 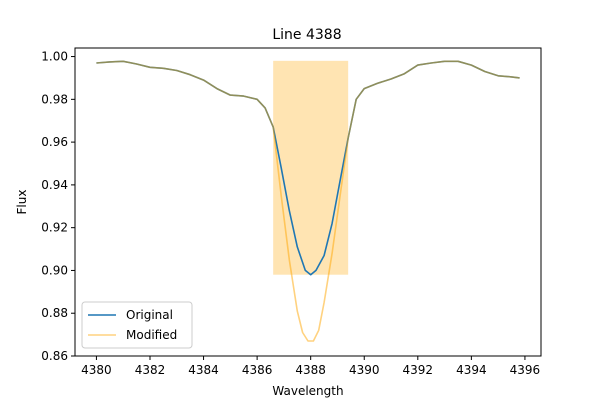 I want to click on x-axis-ticks: 4380 4382 4384 4386 4388 4390 4392 4394 4396, so click(x=310, y=366).